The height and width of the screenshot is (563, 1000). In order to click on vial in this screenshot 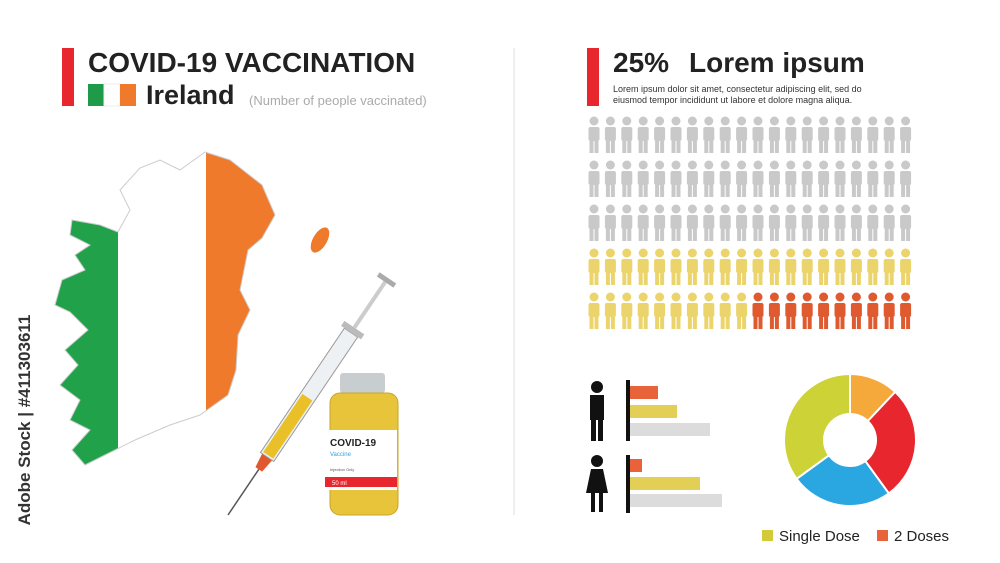, I will do `click(362, 444)`.